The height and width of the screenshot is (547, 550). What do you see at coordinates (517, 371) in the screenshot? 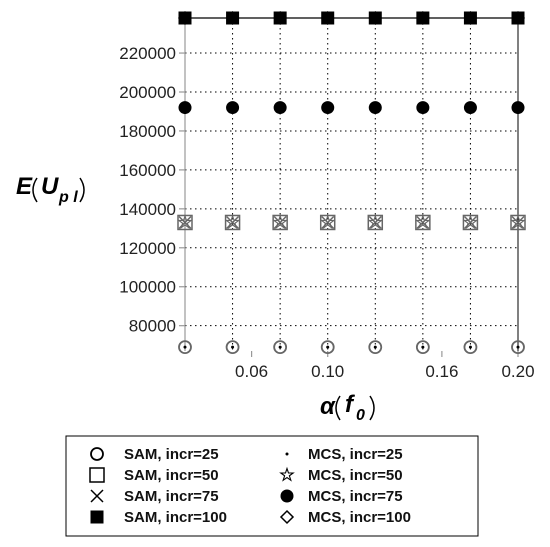
I see `x-tick-label: 0.20` at bounding box center [517, 371].